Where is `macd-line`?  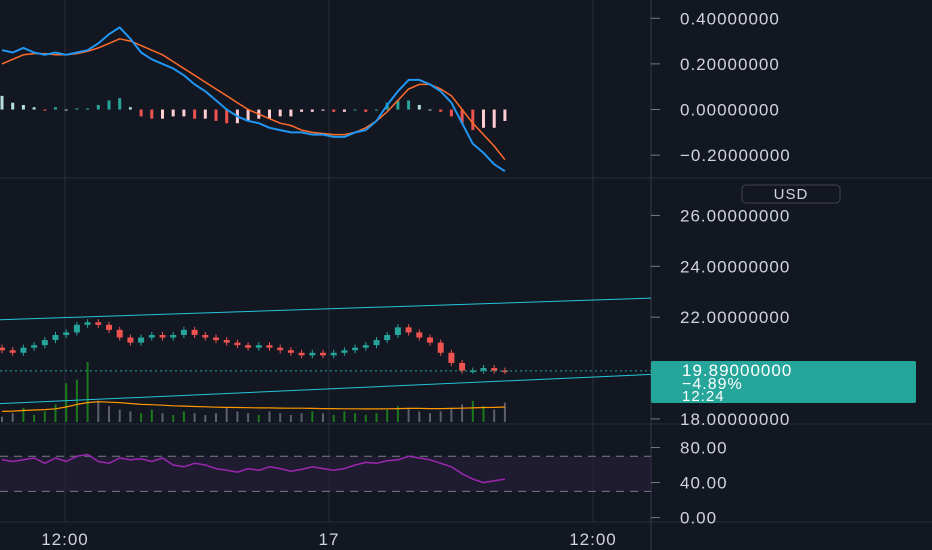
macd-line is located at coordinates (253, 99).